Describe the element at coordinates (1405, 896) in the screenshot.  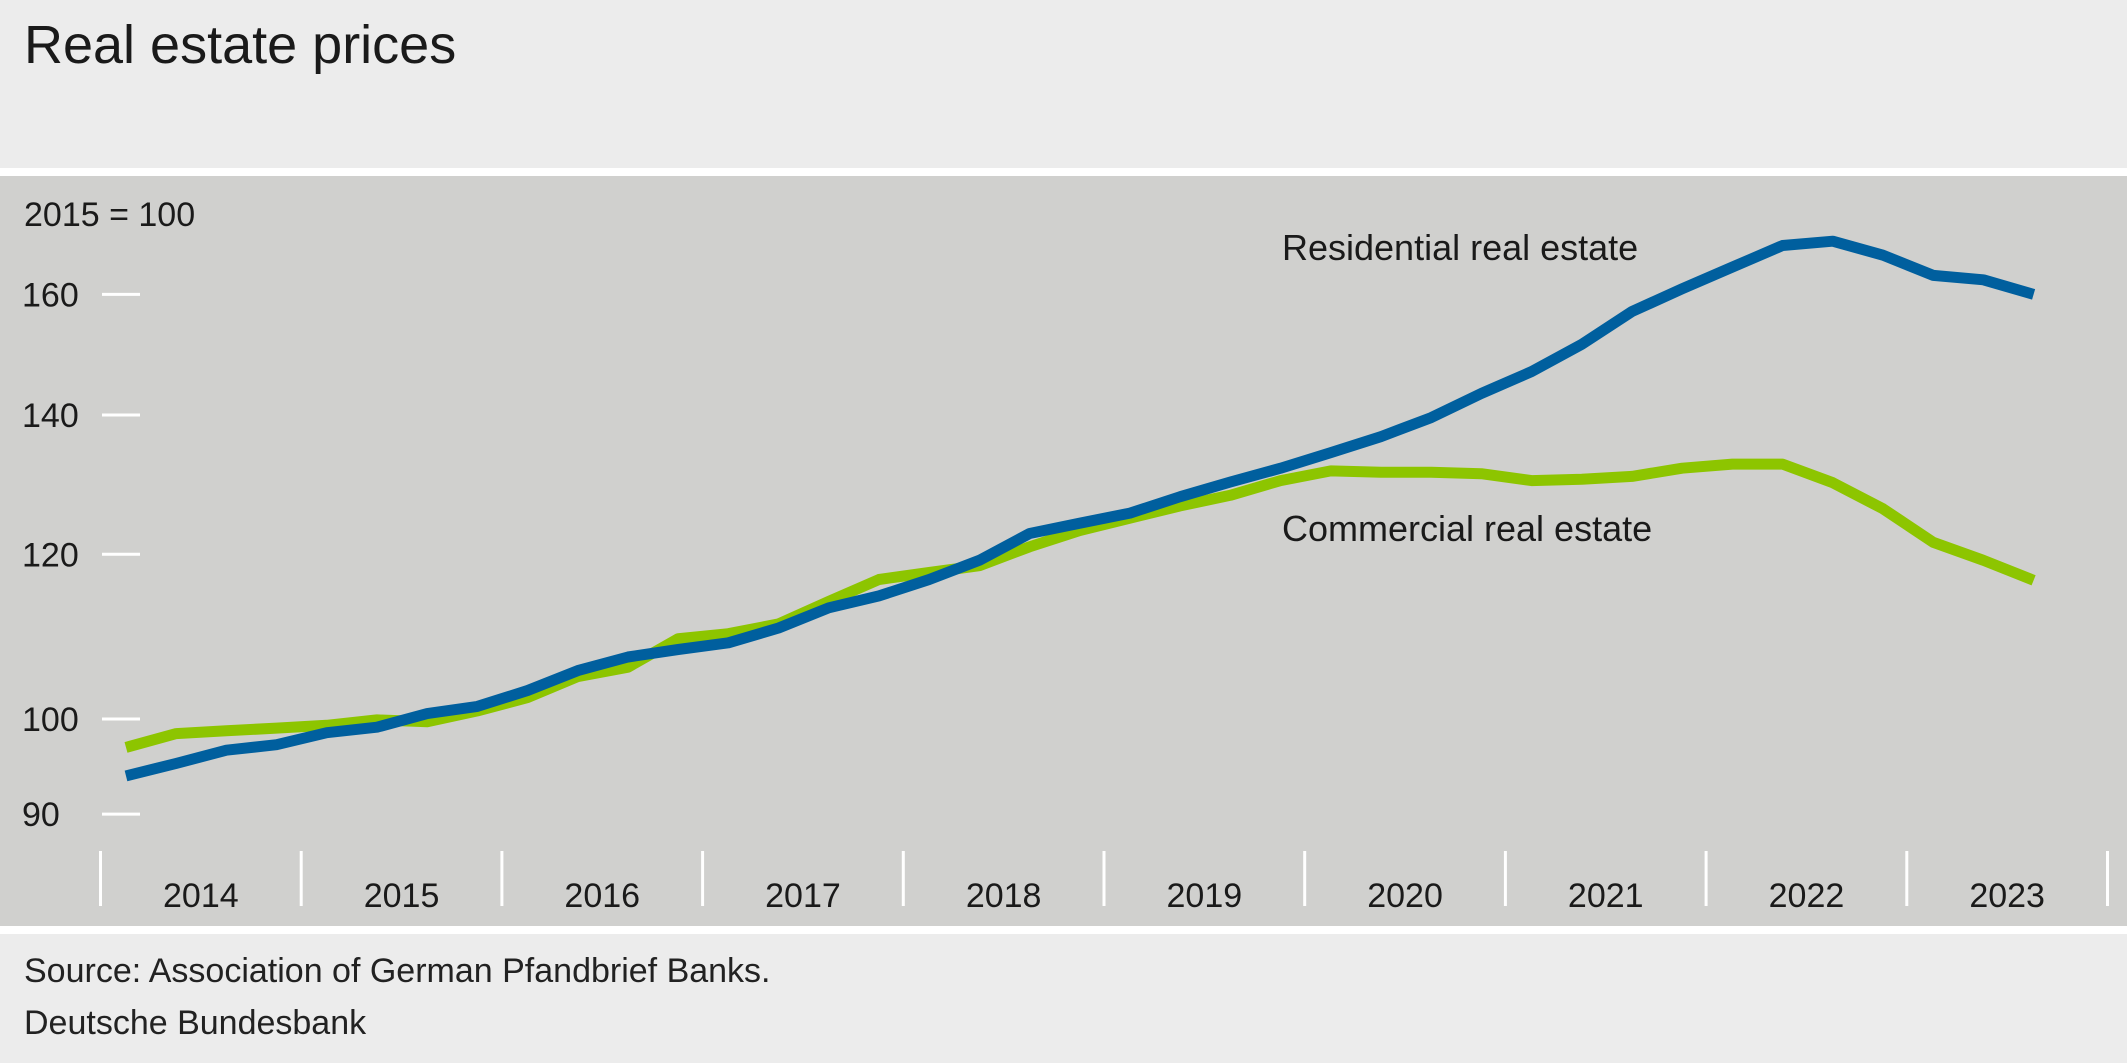
I see `x-tick-label: 2020` at that location.